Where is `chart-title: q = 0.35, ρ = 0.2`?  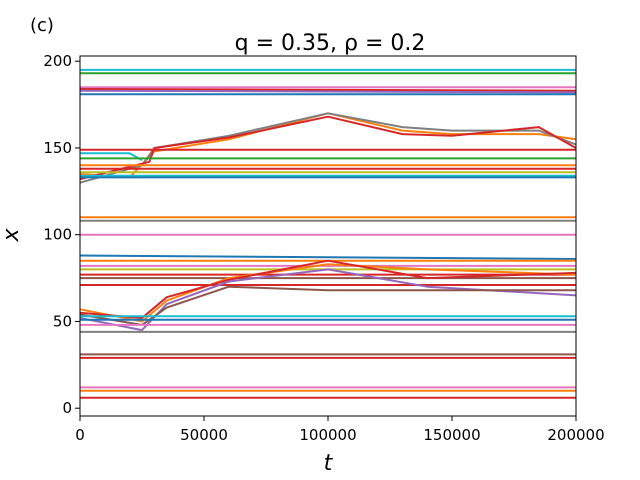
chart-title: q = 0.35, ρ = 0.2 is located at coordinates (330, 43).